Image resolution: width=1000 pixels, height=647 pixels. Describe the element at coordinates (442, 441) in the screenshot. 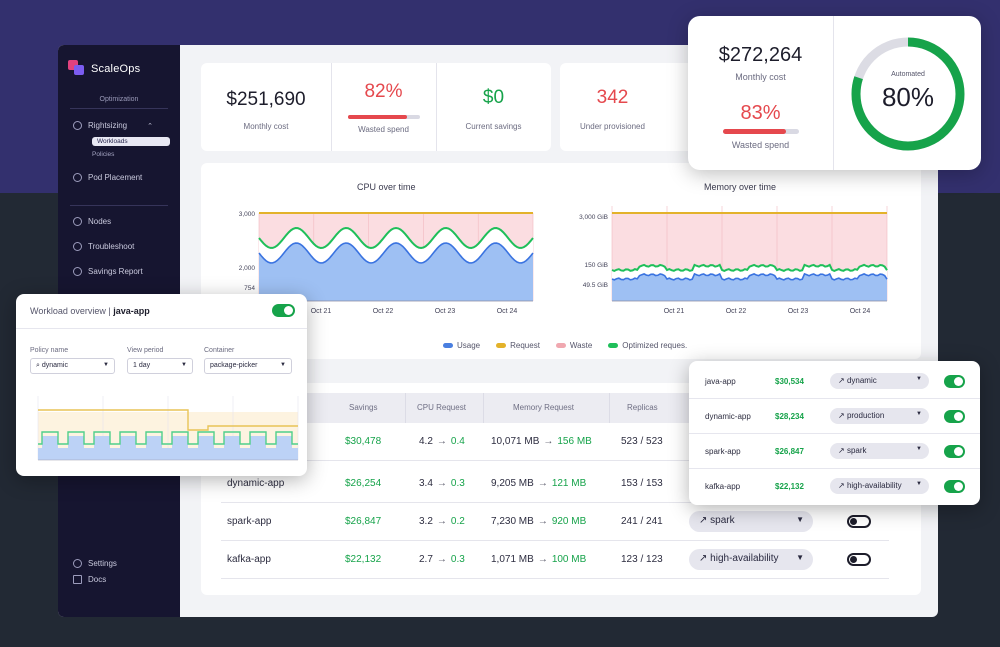

I see `row-cpu-request: 4.2 → 0.4` at that location.